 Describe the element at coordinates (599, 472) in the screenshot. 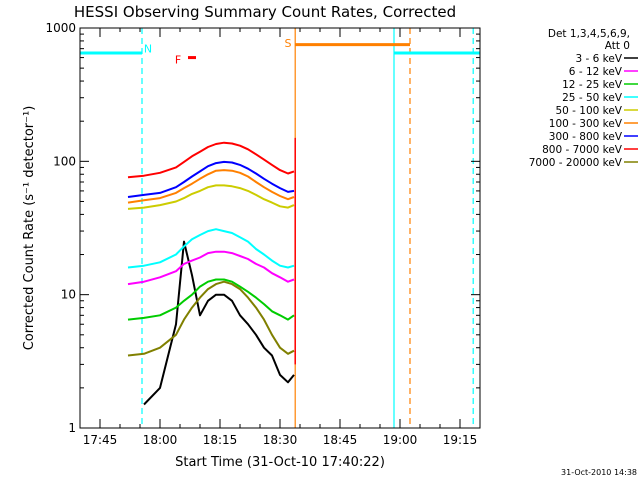

I see `timestamp: 31-Oct-2010 14:38` at that location.